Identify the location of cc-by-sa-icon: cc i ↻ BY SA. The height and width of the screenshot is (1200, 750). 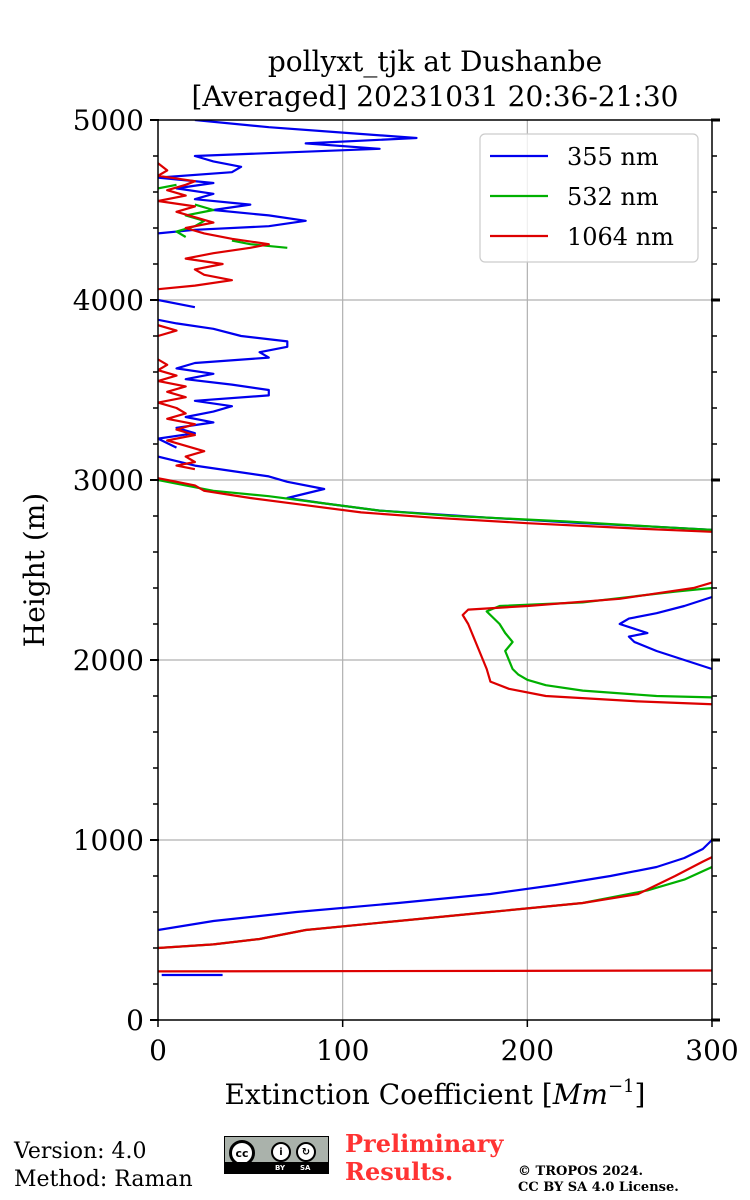
(276, 1155).